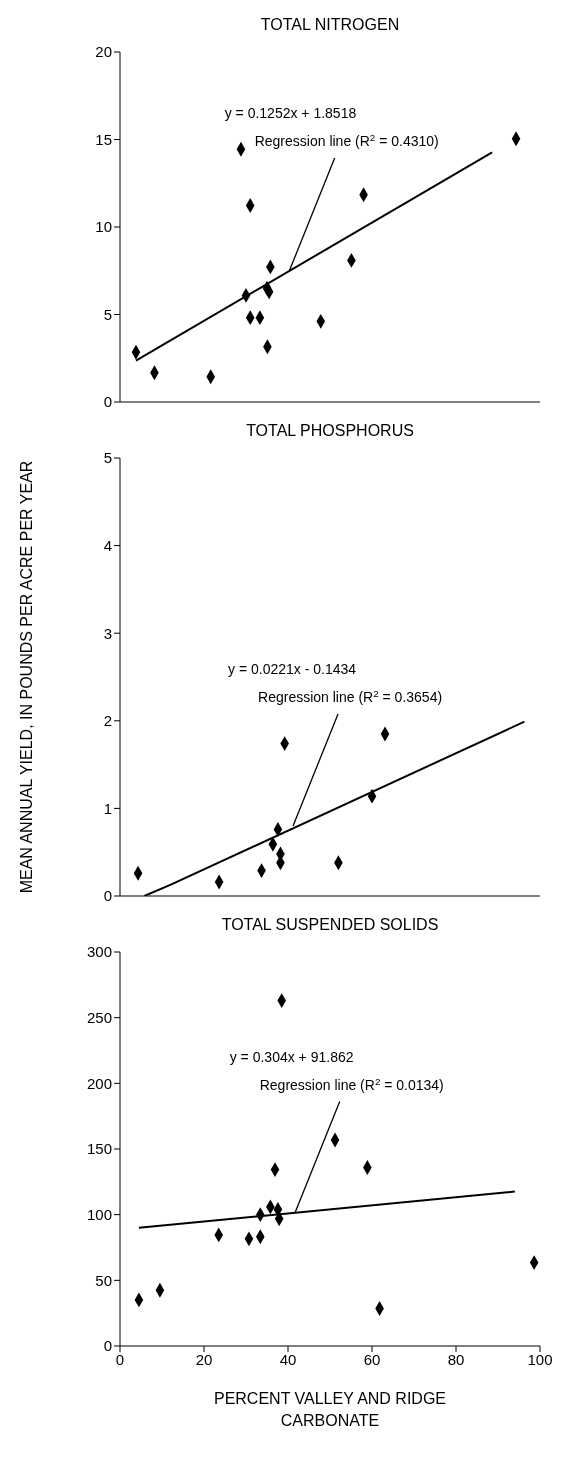 The image size is (564, 1461). What do you see at coordinates (330, 925) in the screenshot?
I see `chart-title: TOTAL SUSPENDED SOLIDS` at bounding box center [330, 925].